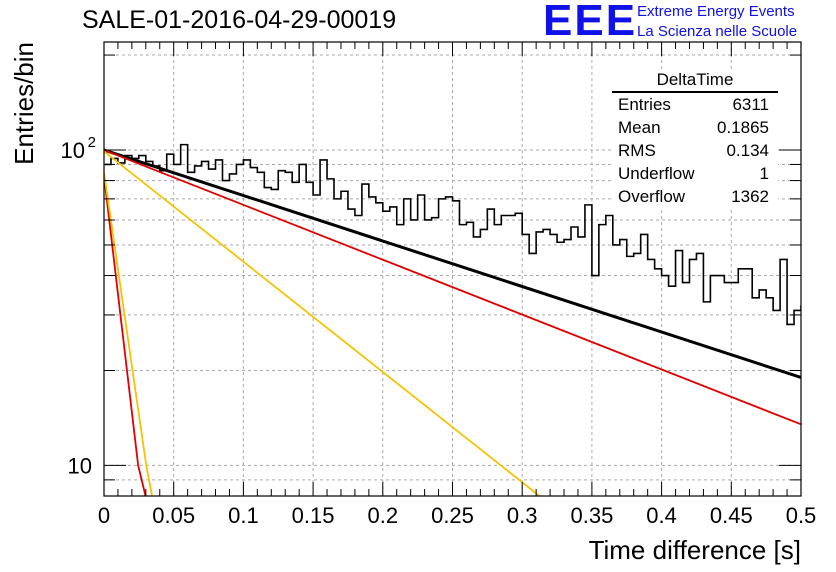 The height and width of the screenshot is (572, 836). Describe the element at coordinates (522, 515) in the screenshot. I see `x-tick-label: 0.3` at that location.